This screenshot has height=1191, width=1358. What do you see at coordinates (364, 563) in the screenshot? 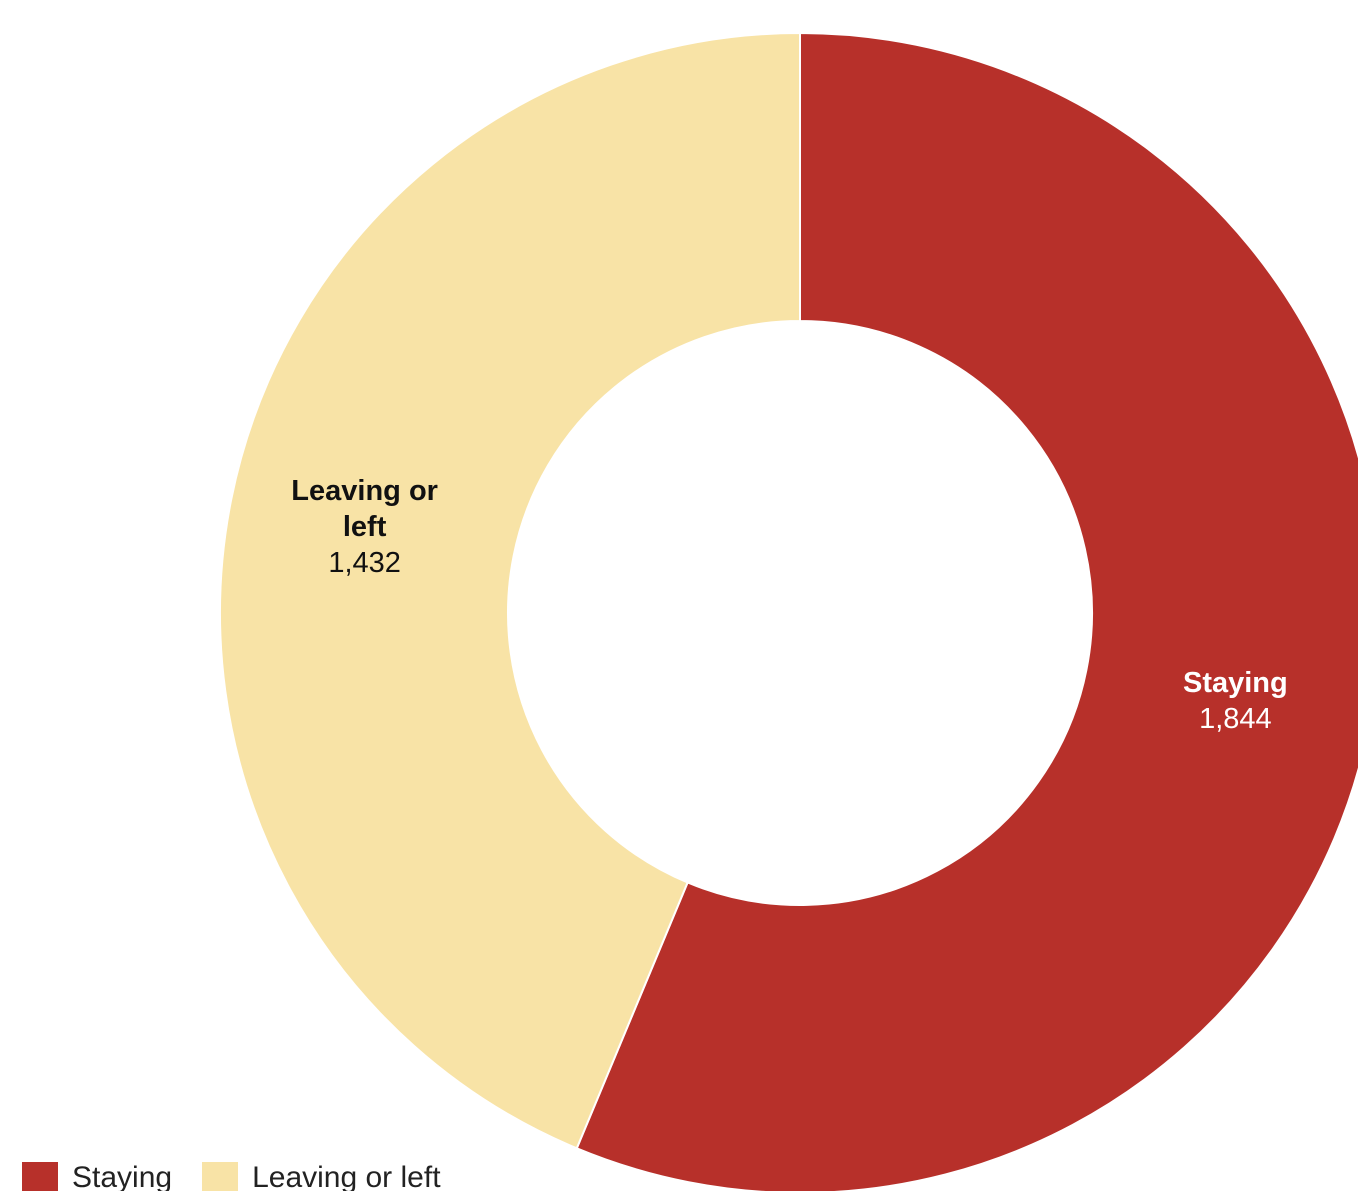
I see `slice-label-value: 1,432` at bounding box center [364, 563].